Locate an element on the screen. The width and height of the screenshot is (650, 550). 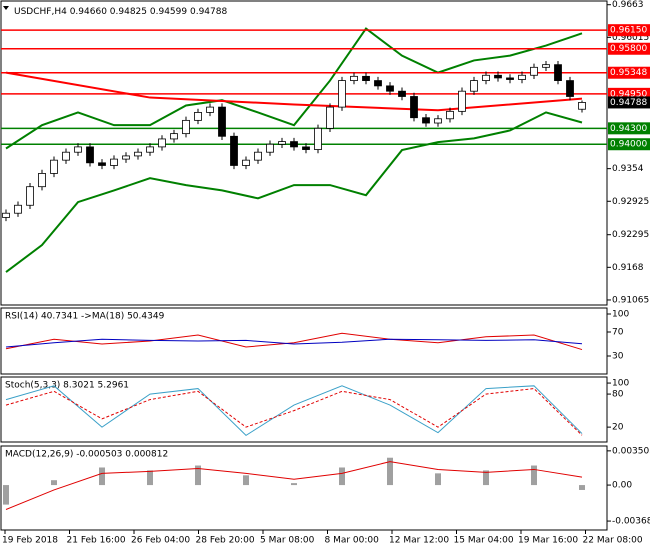
y-tick-label: -0.003685 is located at coordinates (631, 522).